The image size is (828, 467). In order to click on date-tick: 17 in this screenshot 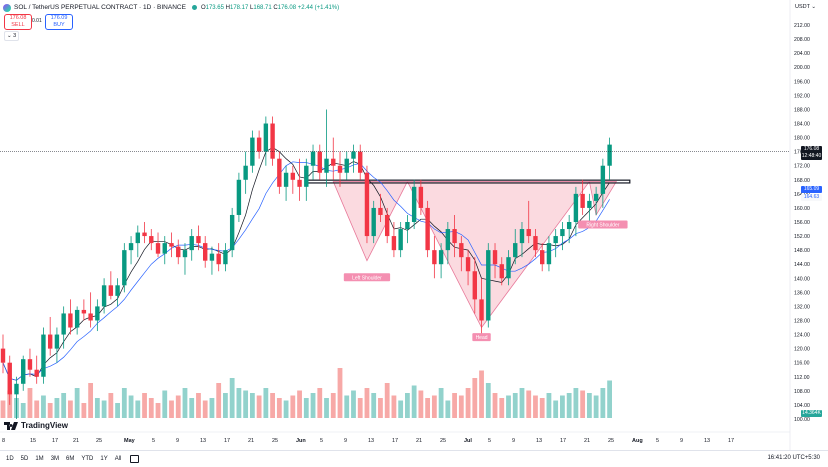, I will do `click(55, 441)`.